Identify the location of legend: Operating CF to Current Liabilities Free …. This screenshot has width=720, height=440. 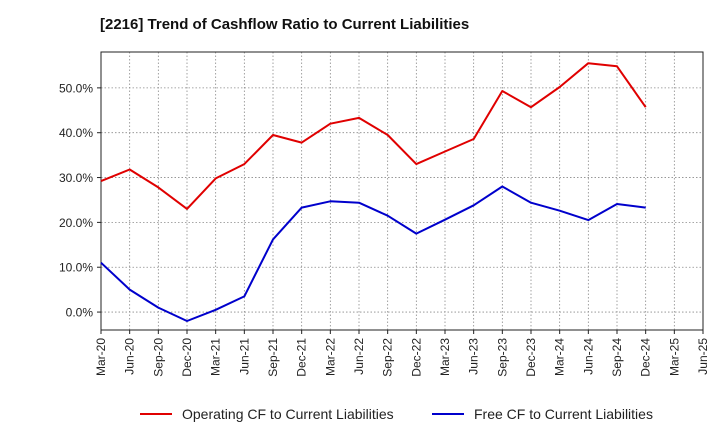
(396, 414).